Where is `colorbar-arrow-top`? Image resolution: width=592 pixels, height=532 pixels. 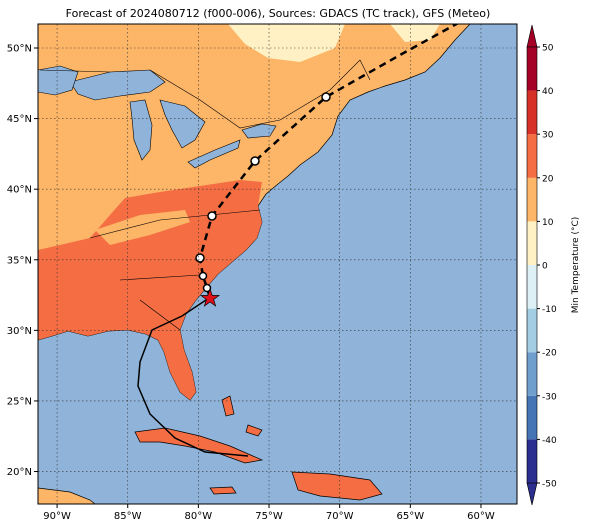
colorbar-arrow-top is located at coordinates (532, 36).